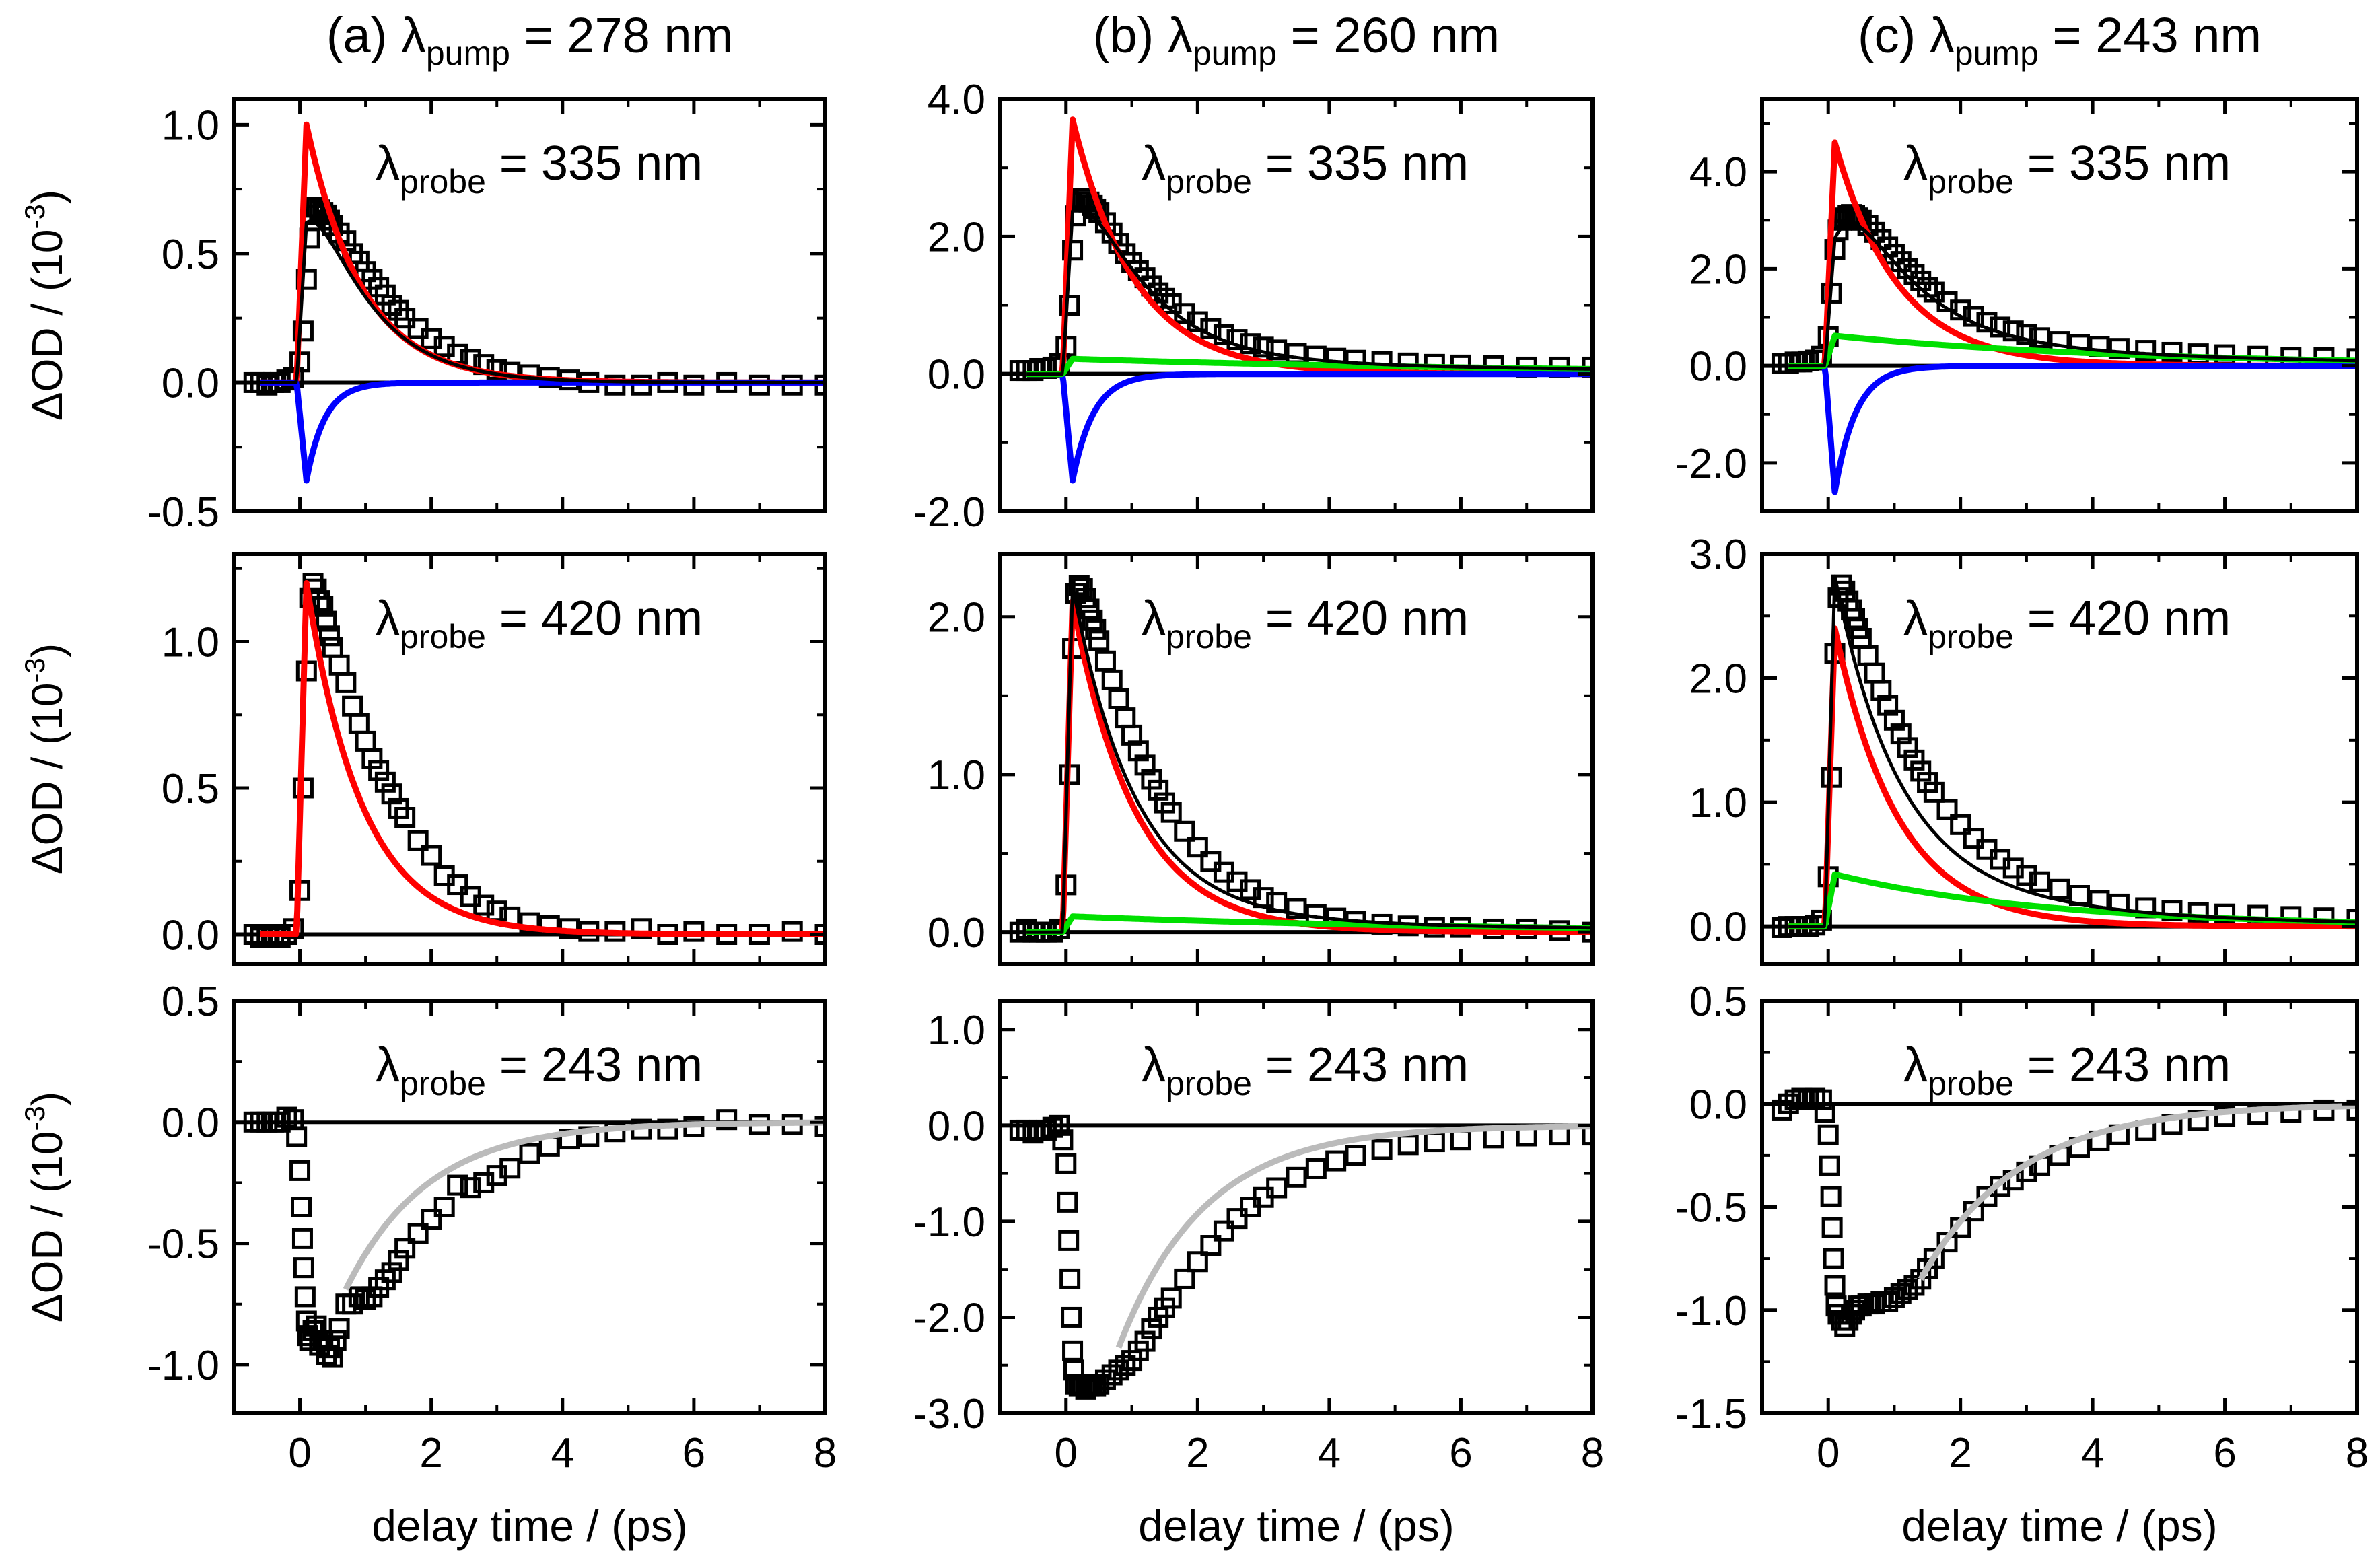 This screenshot has width=2380, height=1564. I want to click on probe-label: λprobe = 335 nm, so click(1306, 169).